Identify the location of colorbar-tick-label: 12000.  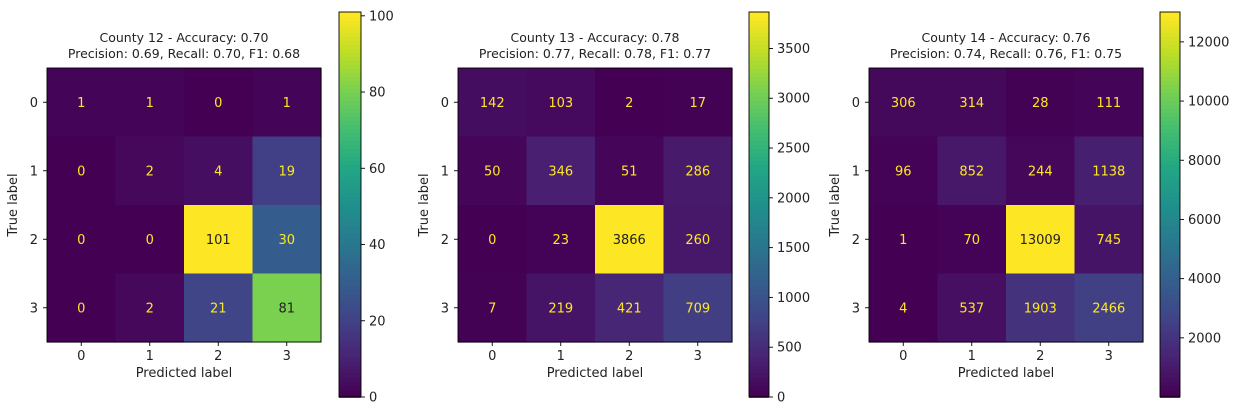
(1208, 42).